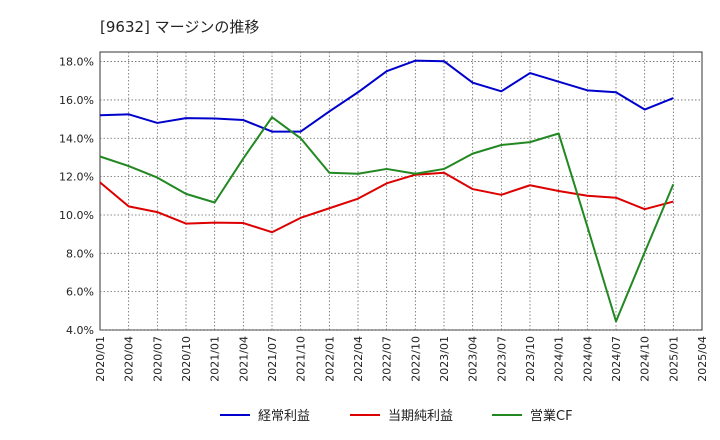 This screenshot has width=720, height=440. I want to click on x-tick-label: 2020/07, so click(157, 359).